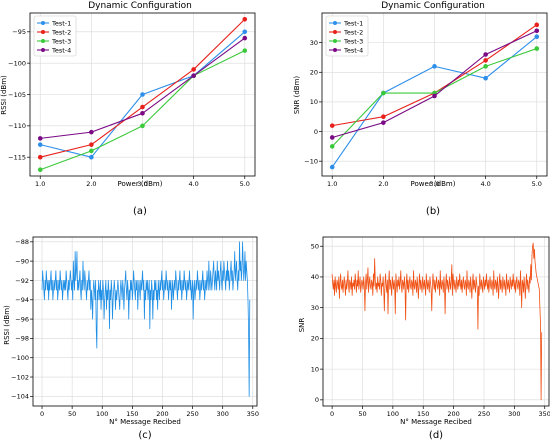 The height and width of the screenshot is (441, 550). Describe the element at coordinates (22, 319) in the screenshot. I see `y-tick-label: −96` at that location.